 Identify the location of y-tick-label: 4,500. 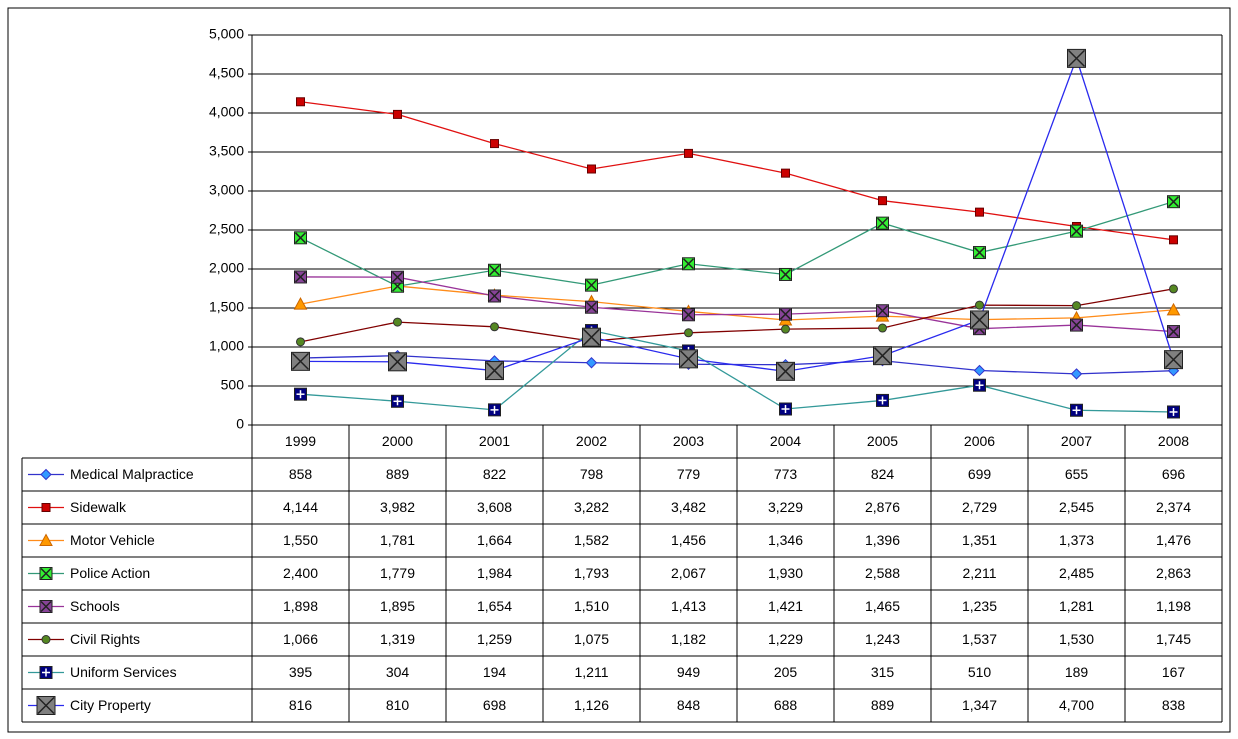
(226, 73).